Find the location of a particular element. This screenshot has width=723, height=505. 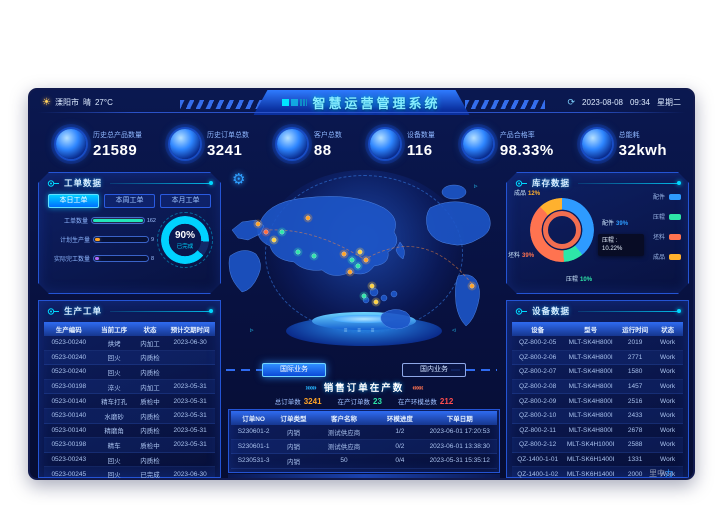

kpi-label: 历史订单总数 is located at coordinates (227, 135).